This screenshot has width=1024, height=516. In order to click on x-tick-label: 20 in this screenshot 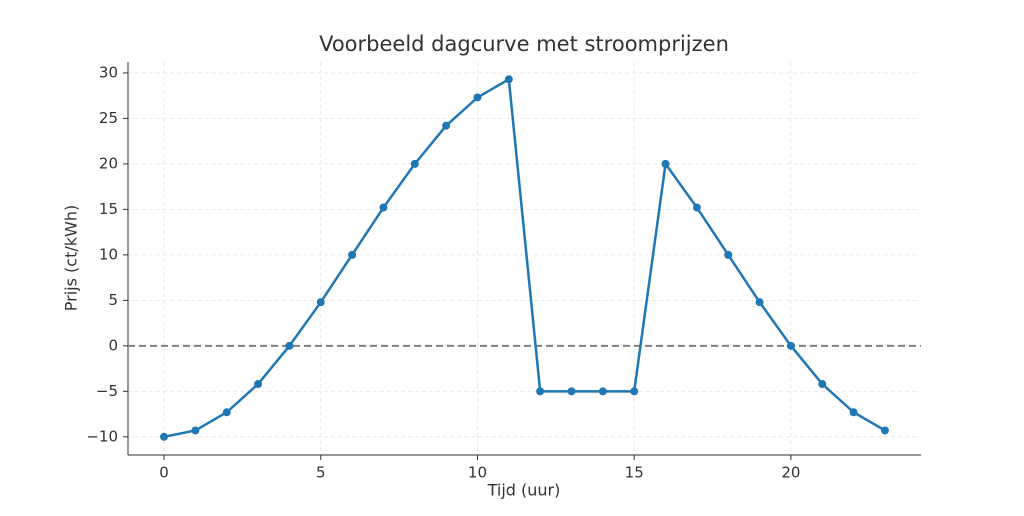, I will do `click(790, 473)`.